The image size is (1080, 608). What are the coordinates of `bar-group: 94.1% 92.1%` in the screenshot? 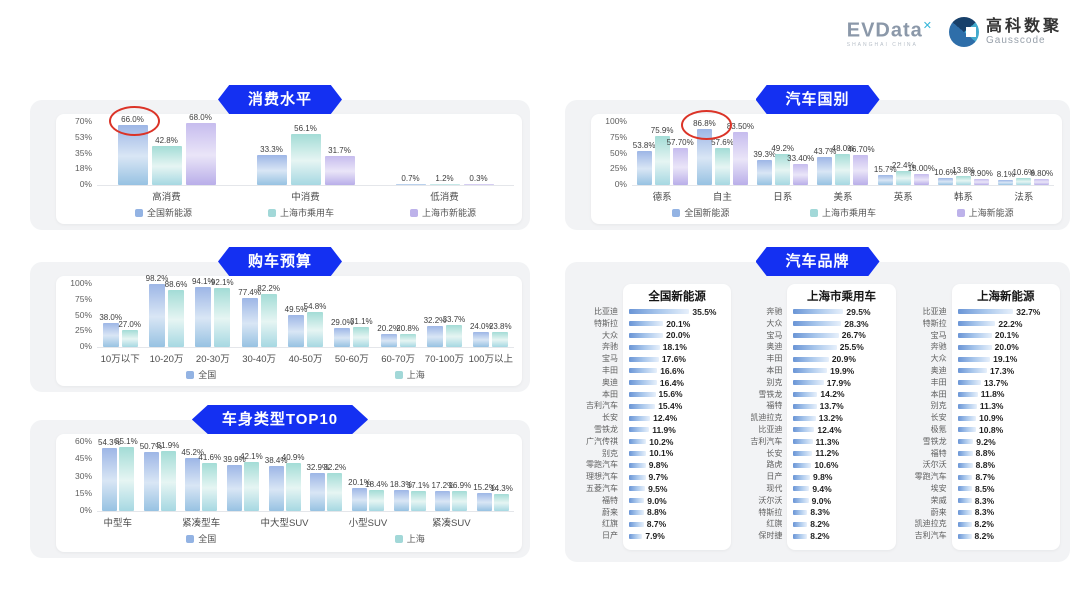 It's located at (212, 311).